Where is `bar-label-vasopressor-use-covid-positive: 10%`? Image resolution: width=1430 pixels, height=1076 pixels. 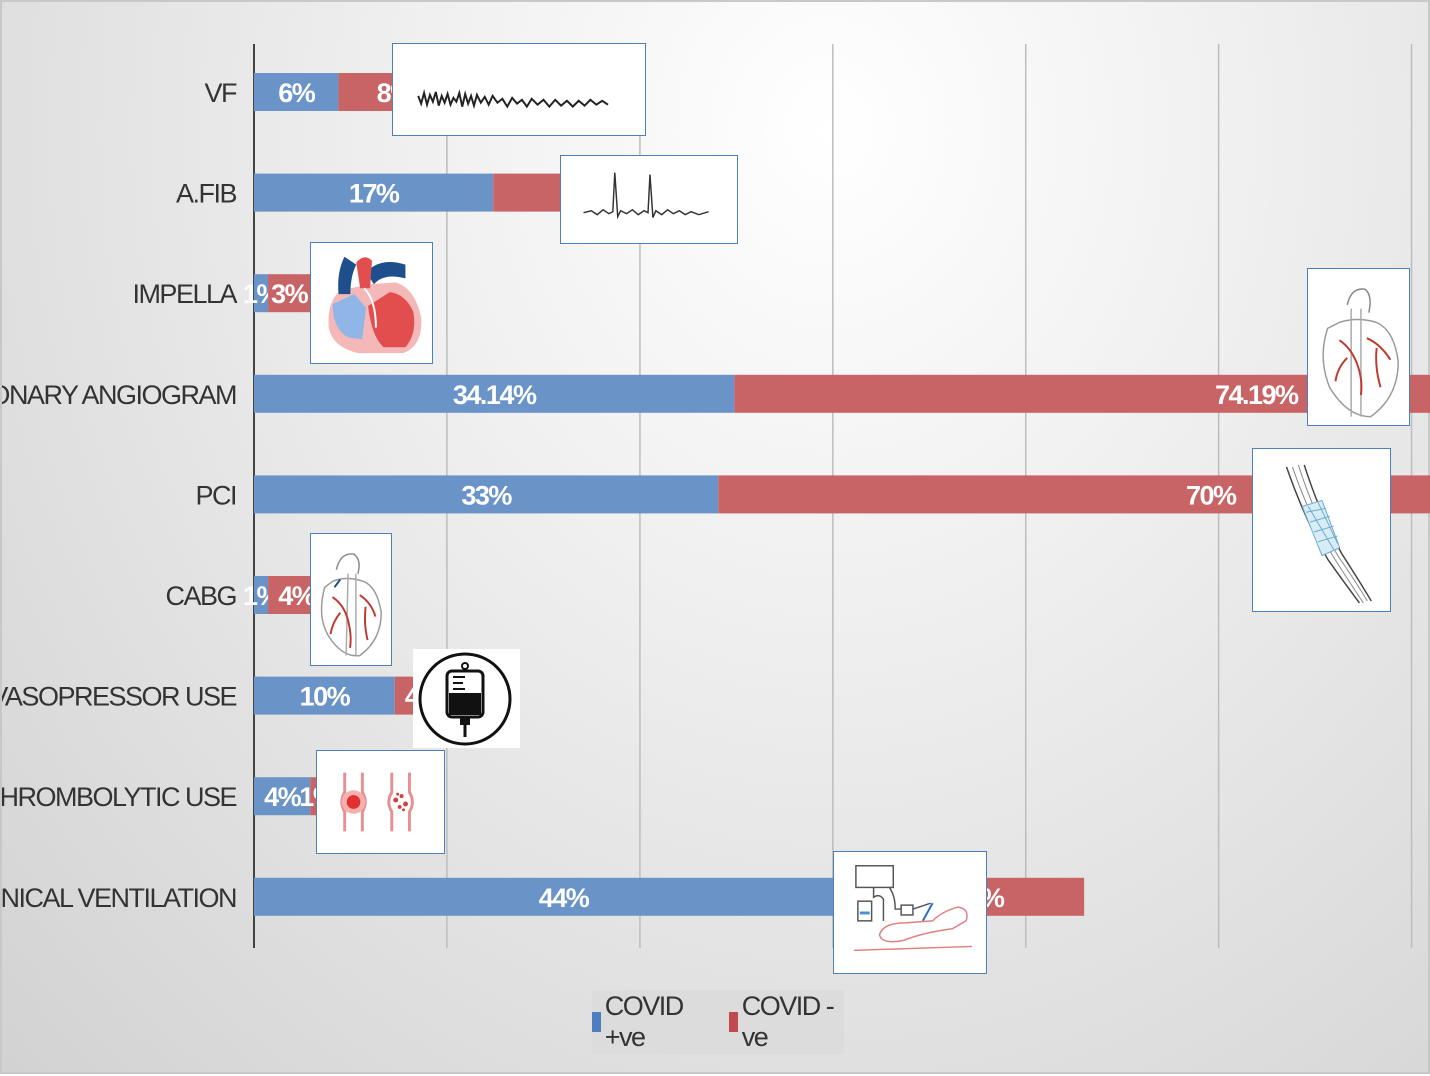 bar-label-vasopressor-use-covid-positive: 10% is located at coordinates (325, 697).